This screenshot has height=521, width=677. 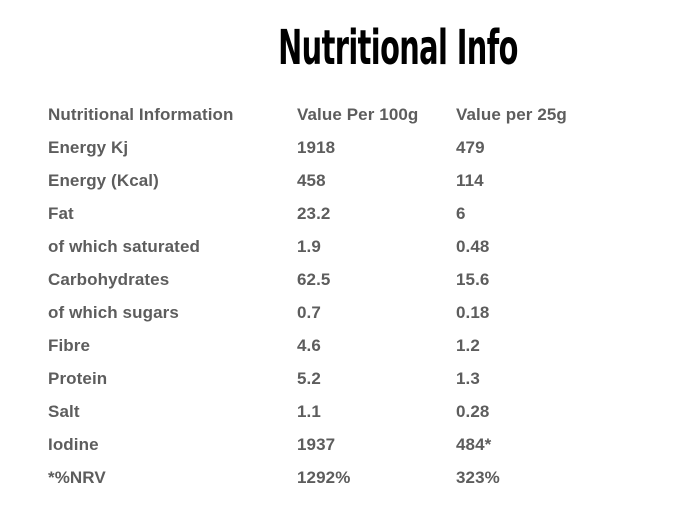 I want to click on row-value-per-100g: 1937, so click(x=316, y=444).